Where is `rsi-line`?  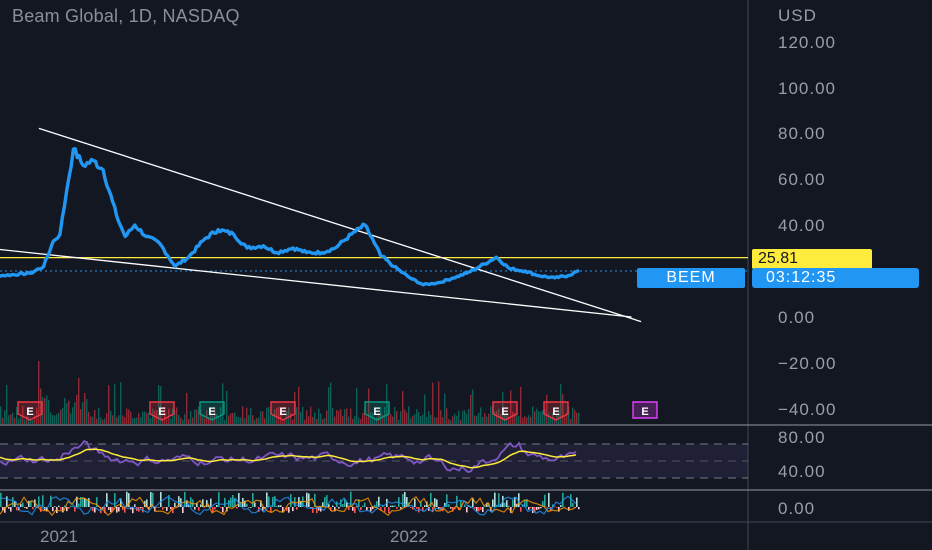 rsi-line is located at coordinates (288, 457).